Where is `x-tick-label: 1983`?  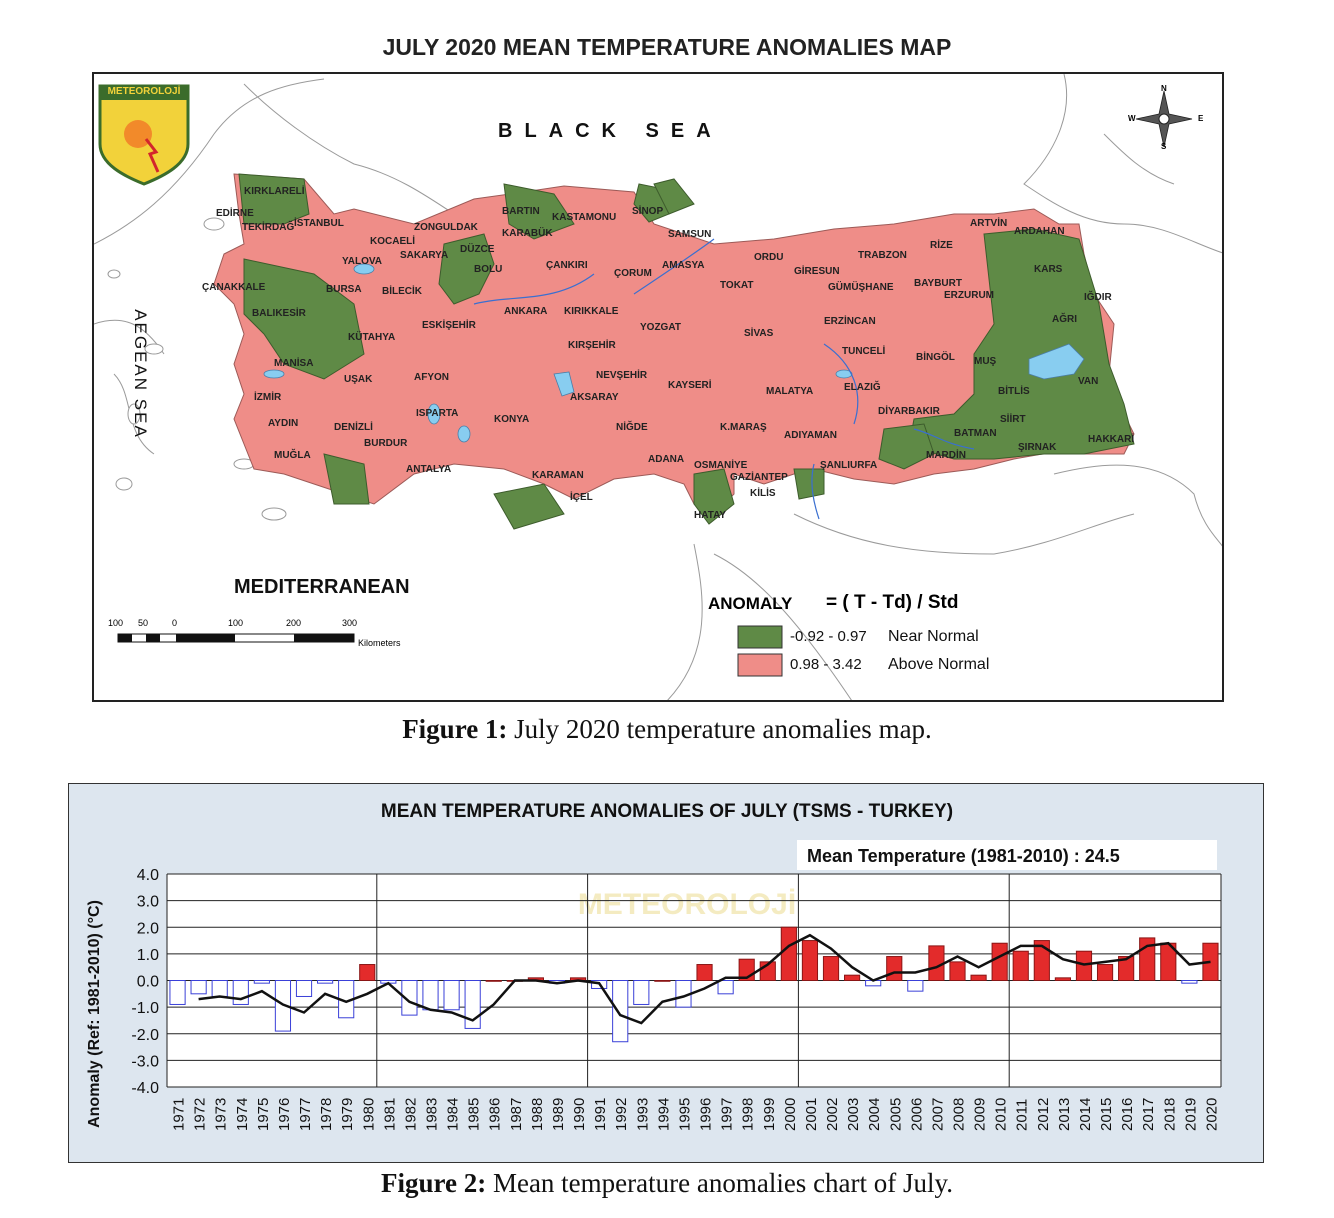
x-tick-label: 1983 is located at coordinates (432, 1114).